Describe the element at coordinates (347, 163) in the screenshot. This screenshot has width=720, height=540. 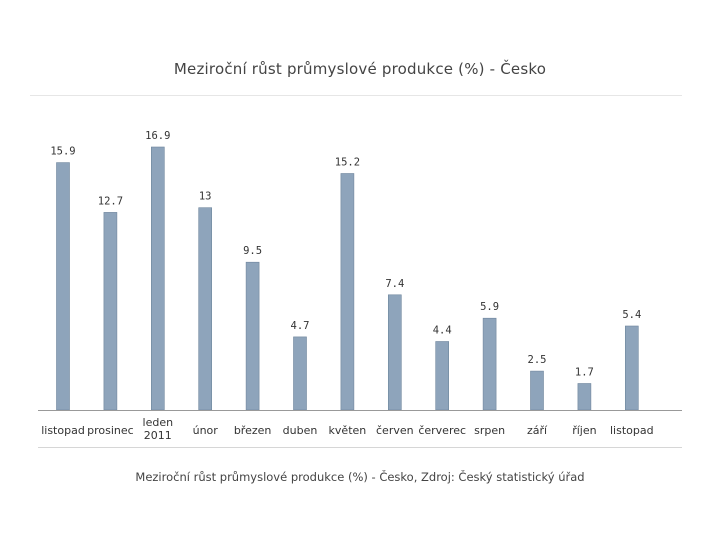
I see `data-label: 15.2` at that location.